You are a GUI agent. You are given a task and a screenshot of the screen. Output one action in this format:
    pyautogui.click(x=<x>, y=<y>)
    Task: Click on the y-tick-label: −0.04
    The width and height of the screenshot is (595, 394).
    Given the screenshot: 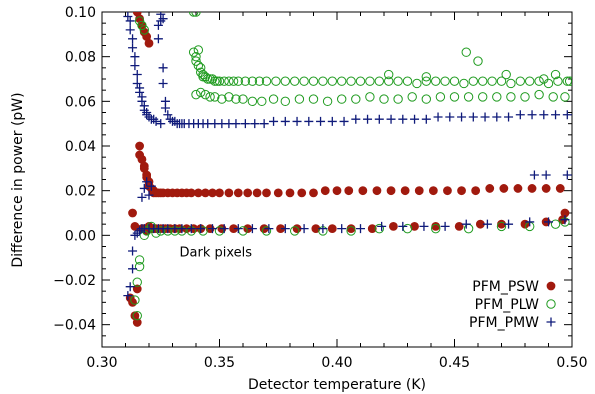 What is the action you would take?
    pyautogui.click(x=74, y=326)
    